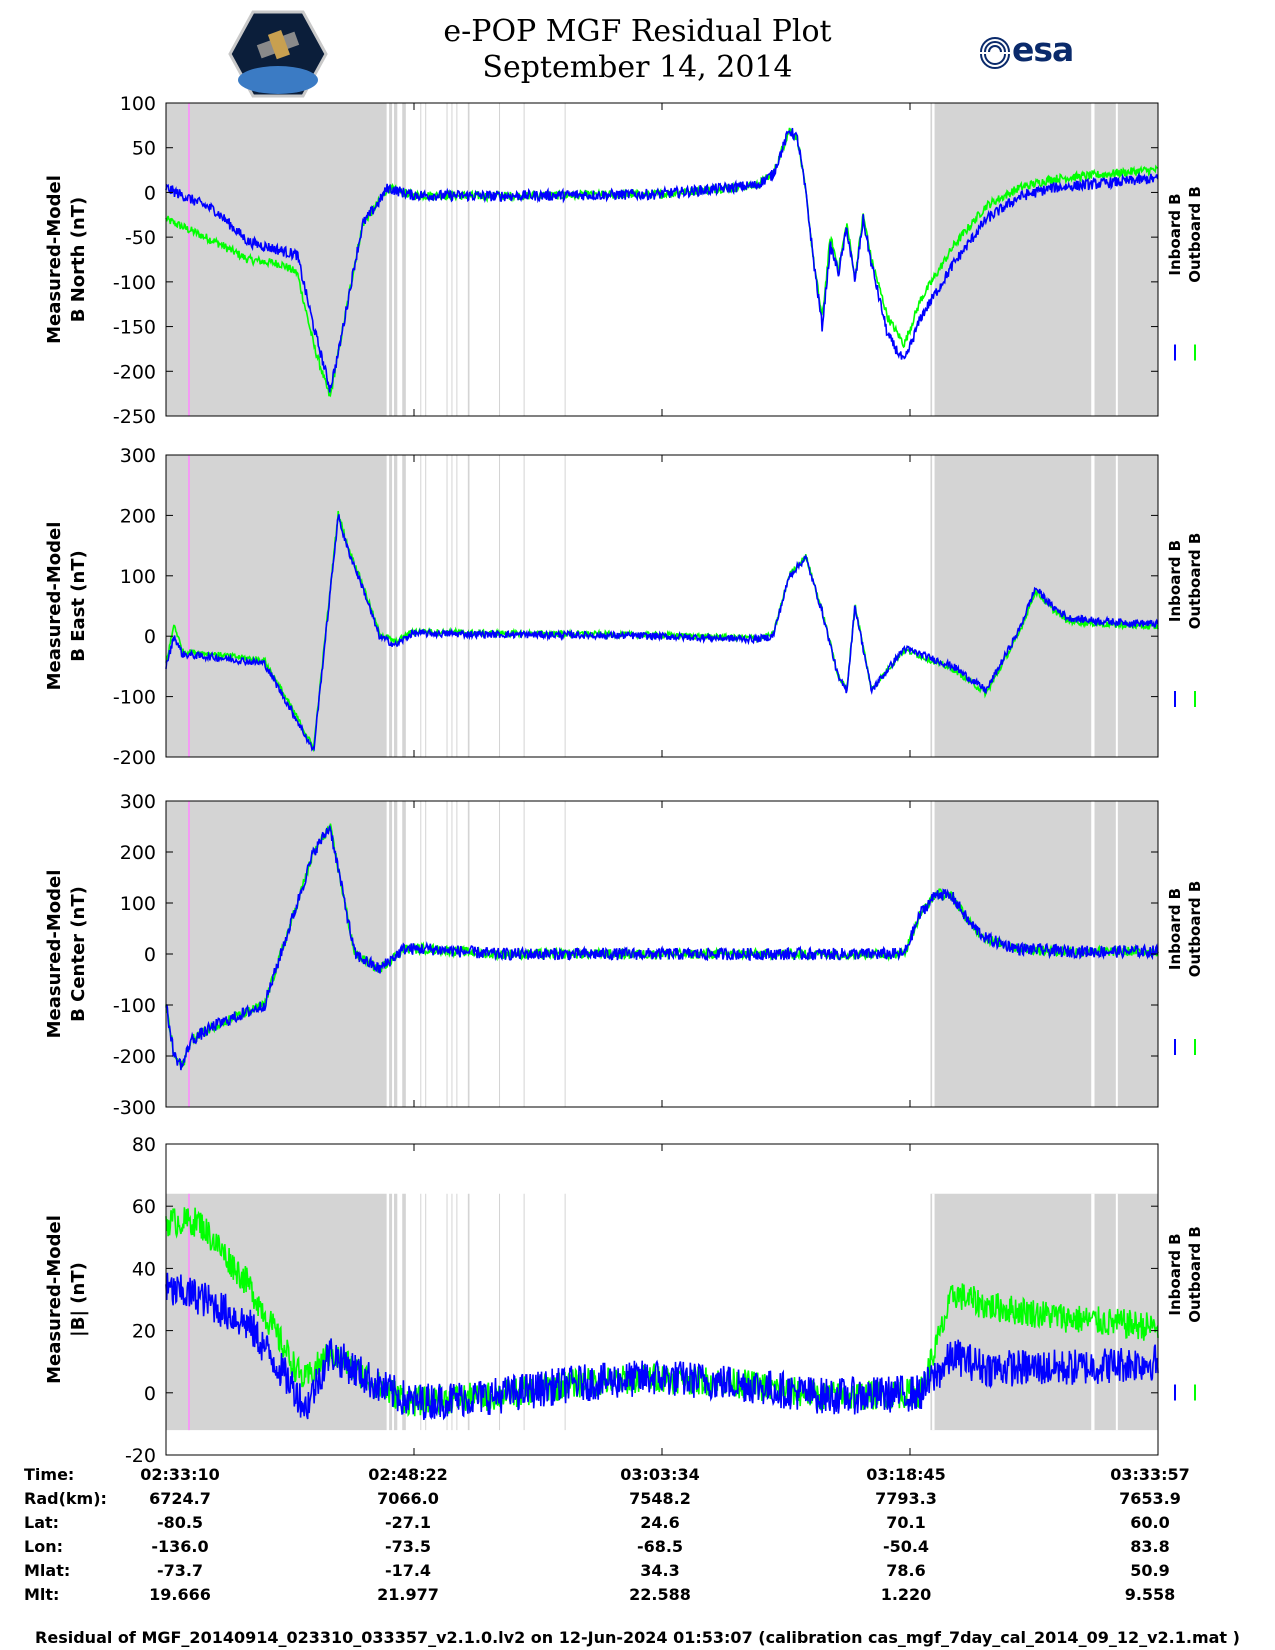 This screenshot has width=1275, height=1650. What do you see at coordinates (408, 1594) in the screenshot?
I see `ephemeris-value: 21.977` at bounding box center [408, 1594].